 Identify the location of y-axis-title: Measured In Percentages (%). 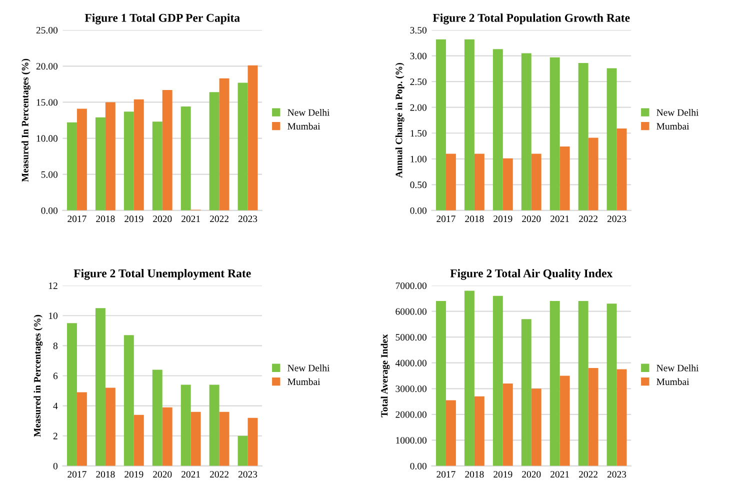
(26, 120).